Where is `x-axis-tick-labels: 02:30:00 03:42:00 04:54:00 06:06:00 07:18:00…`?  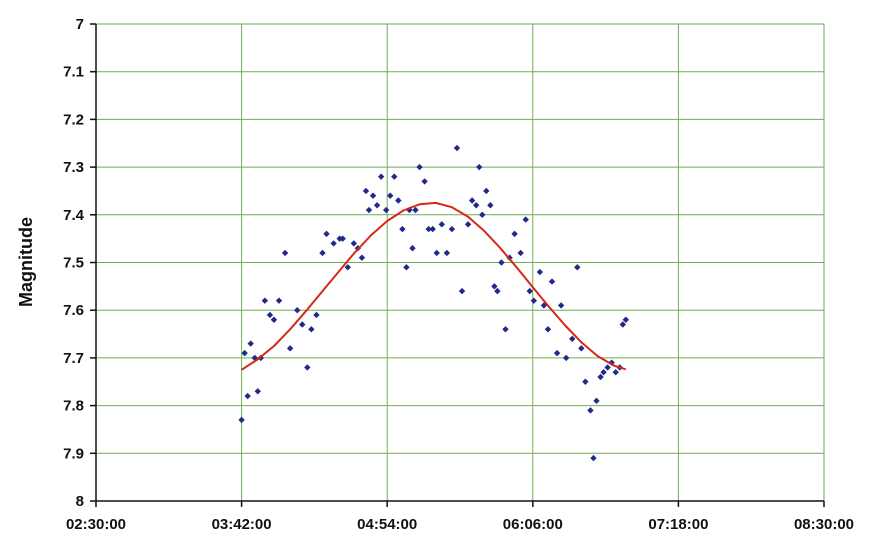 x-axis-tick-labels: 02:30:00 03:42:00 04:54:00 06:06:00 07:18:00… is located at coordinates (460, 524).